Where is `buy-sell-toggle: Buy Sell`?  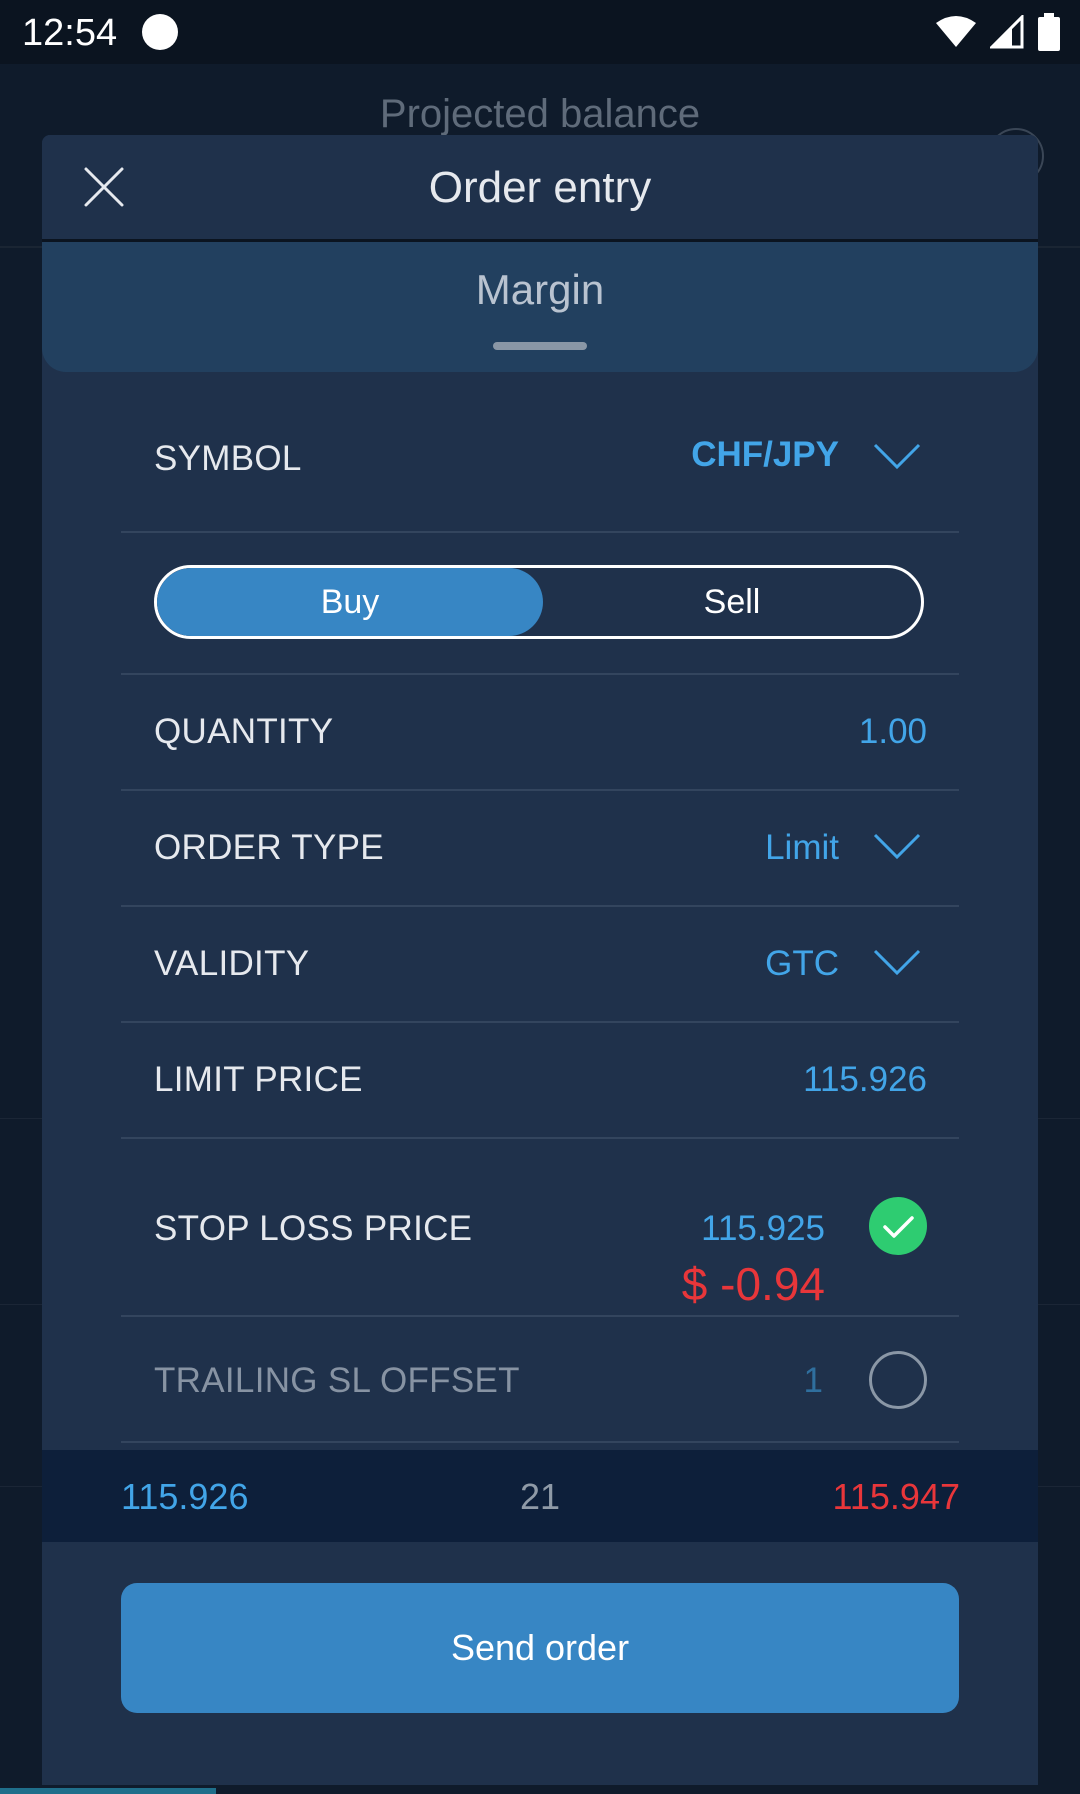
buy-sell-toggle: Buy Sell is located at coordinates (539, 602).